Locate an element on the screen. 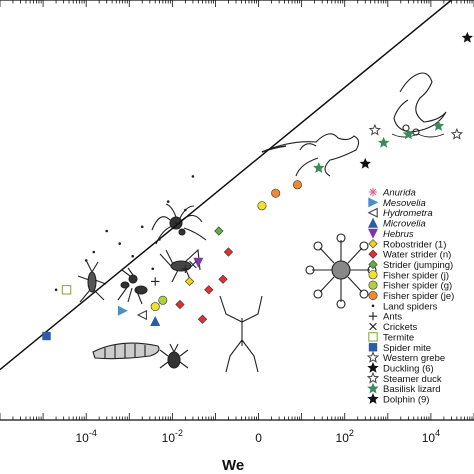 Image resolution: width=474 pixels, height=474 pixels. fisher-spider-illustration is located at coordinates (341, 271).